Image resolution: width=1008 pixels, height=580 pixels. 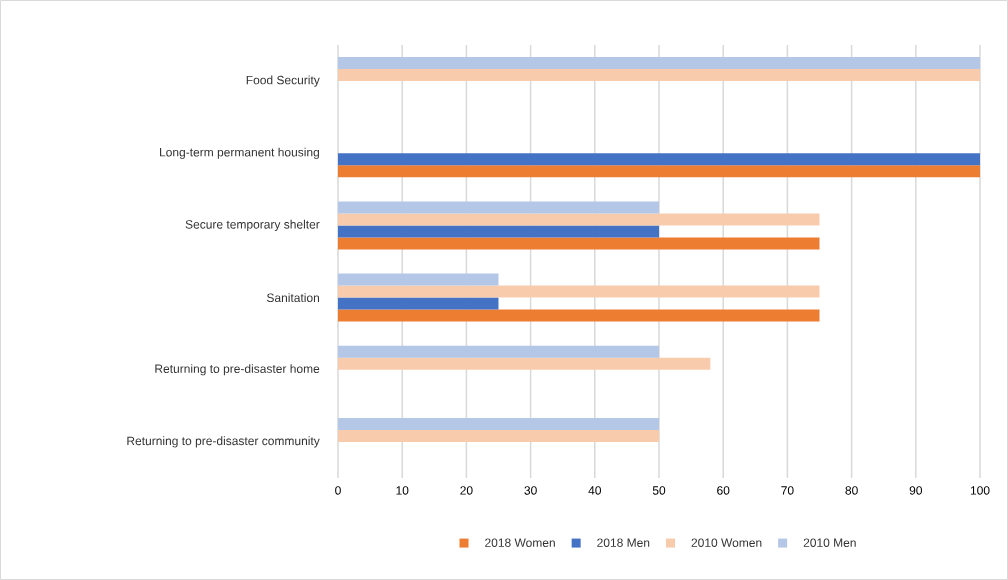 I want to click on x-tick-label: 30, so click(x=530, y=490).